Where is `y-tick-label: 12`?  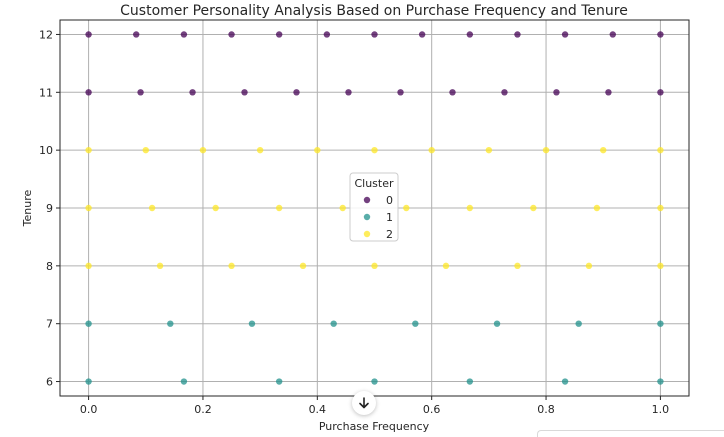
y-tick-label: 12 is located at coordinates (46, 34).